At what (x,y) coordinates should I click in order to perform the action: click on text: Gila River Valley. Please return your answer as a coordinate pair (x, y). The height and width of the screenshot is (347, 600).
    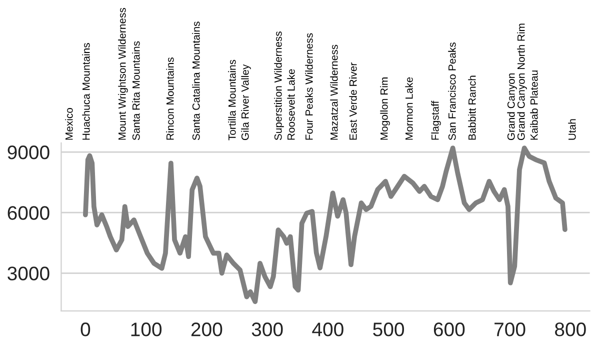
    Looking at the image, I should click on (246, 102).